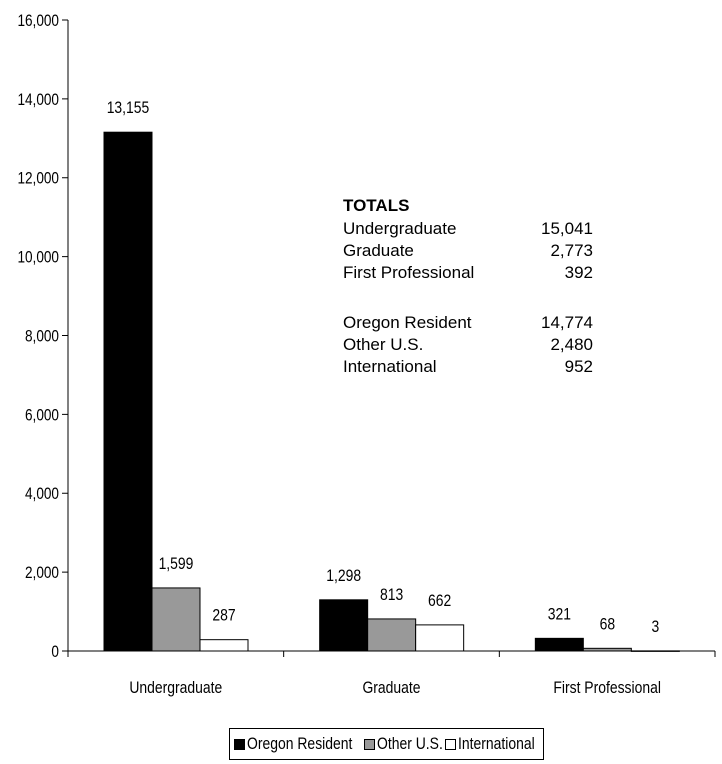  What do you see at coordinates (391, 595) in the screenshot?
I see `data-label: 813` at bounding box center [391, 595].